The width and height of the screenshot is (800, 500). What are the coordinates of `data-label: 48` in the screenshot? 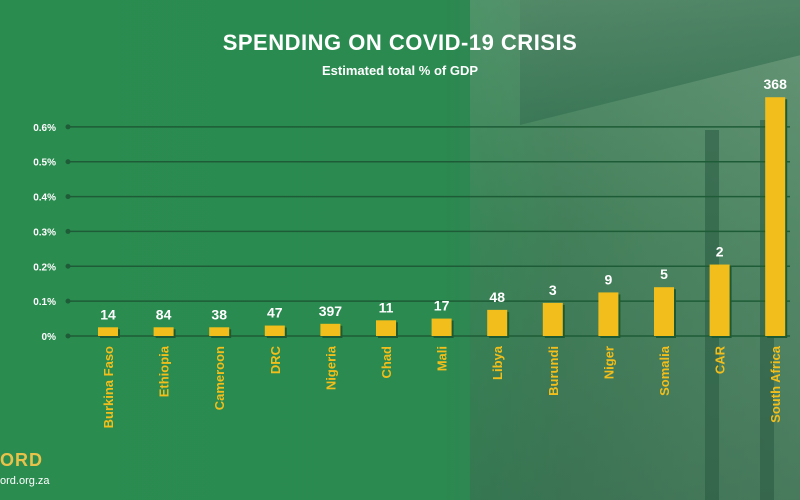 It's located at (497, 297).